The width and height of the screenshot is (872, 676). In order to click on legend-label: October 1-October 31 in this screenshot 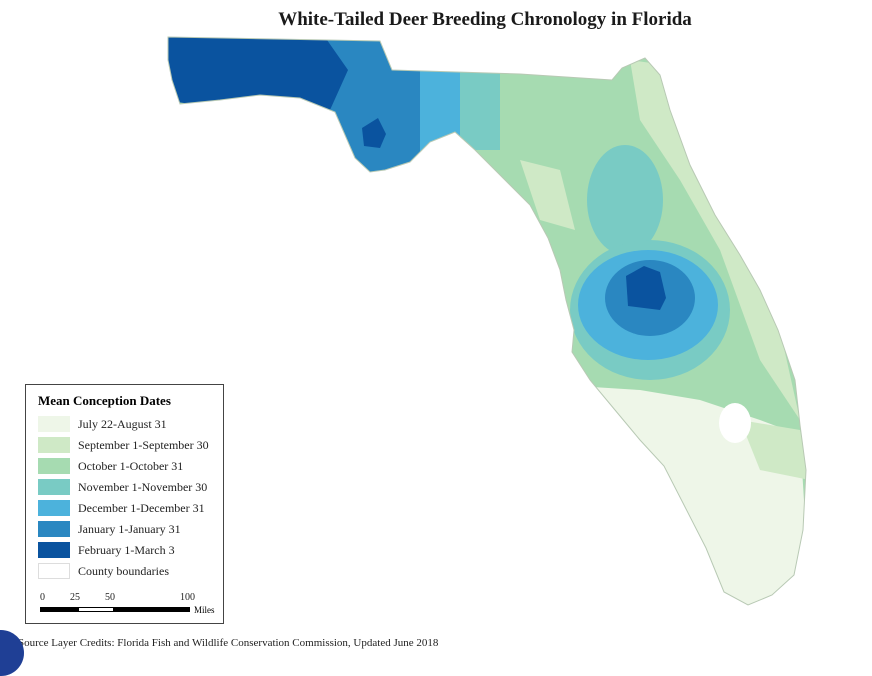, I will do `click(131, 465)`.